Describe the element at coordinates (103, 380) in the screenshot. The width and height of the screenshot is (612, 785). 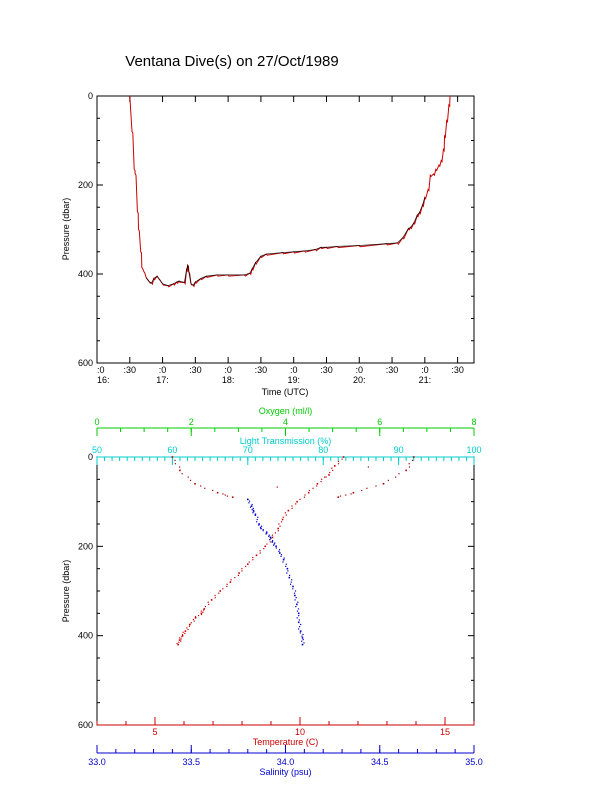
I see `x-hour-label: 16:` at that location.